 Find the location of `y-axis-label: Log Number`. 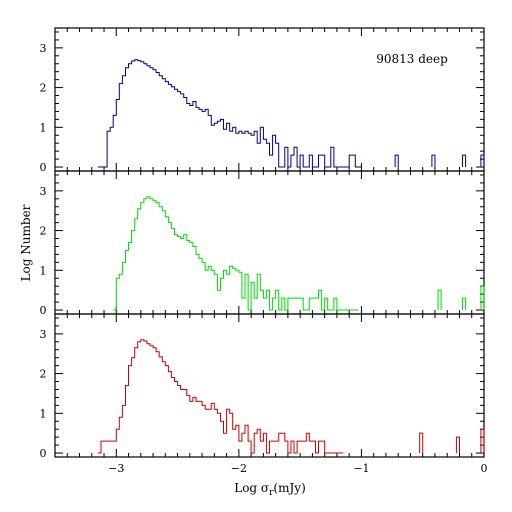

y-axis-label: Log Number is located at coordinates (26, 242).